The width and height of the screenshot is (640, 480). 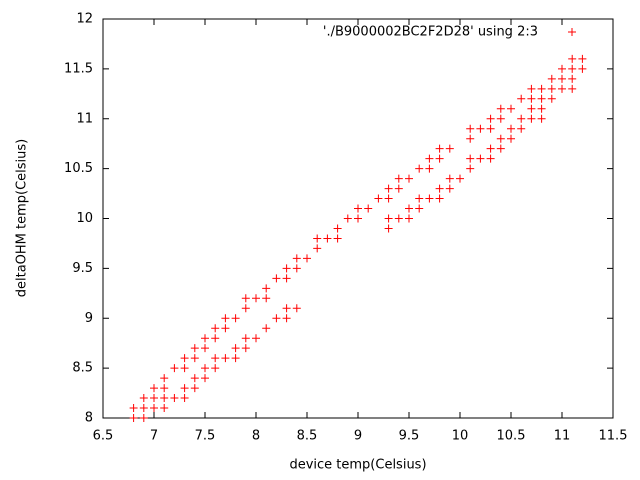 What do you see at coordinates (78, 168) in the screenshot?
I see `y-tick-label: 10.5` at bounding box center [78, 168].